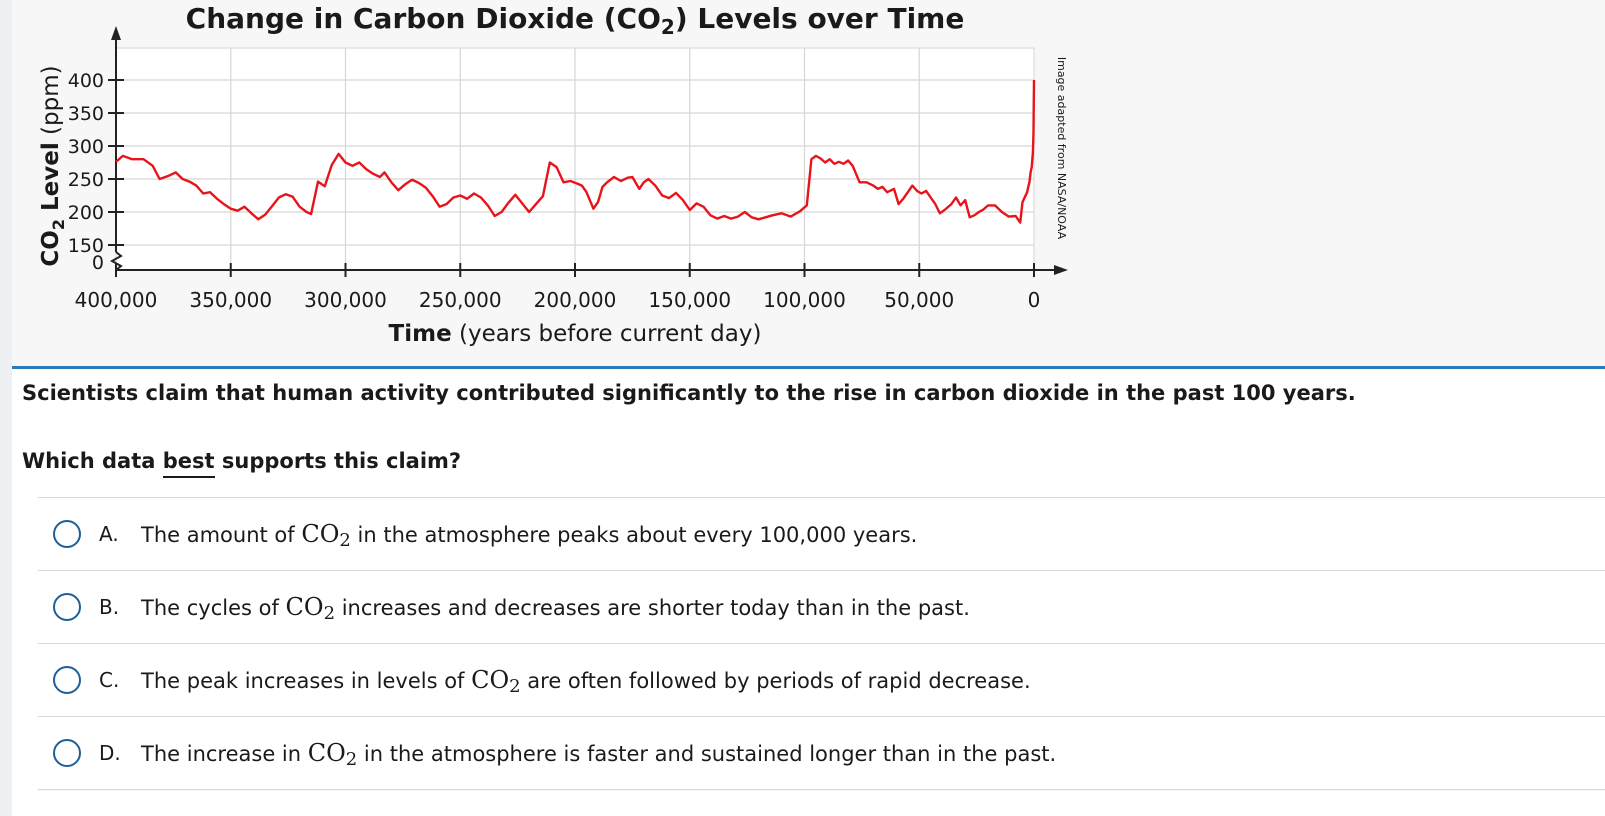 This screenshot has height=816, width=1605. I want to click on x-axis-label: Time (years before current day), so click(575, 334).